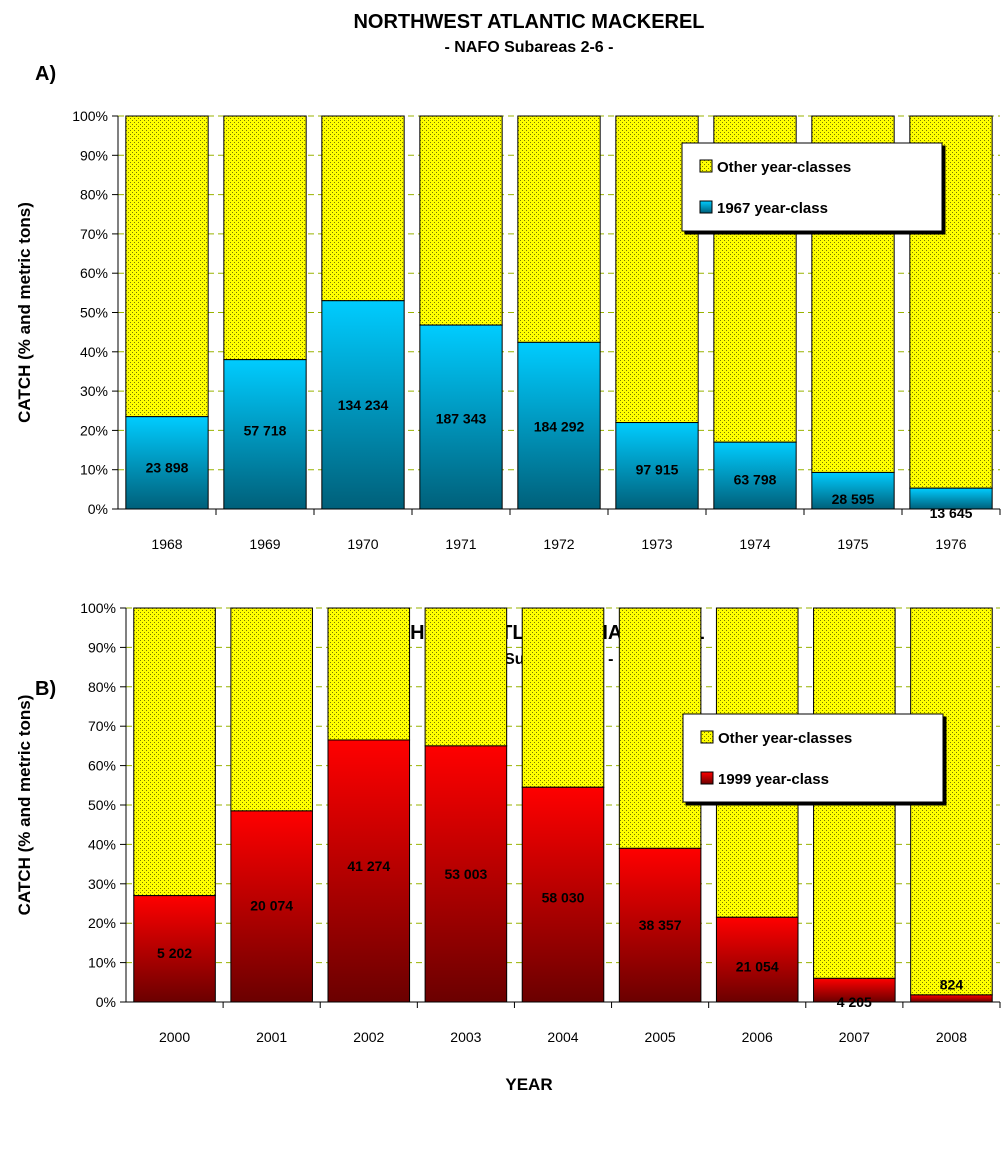 This screenshot has height=1167, width=1002. What do you see at coordinates (167, 468) in the screenshot?
I see `data-label: 23 898` at bounding box center [167, 468].